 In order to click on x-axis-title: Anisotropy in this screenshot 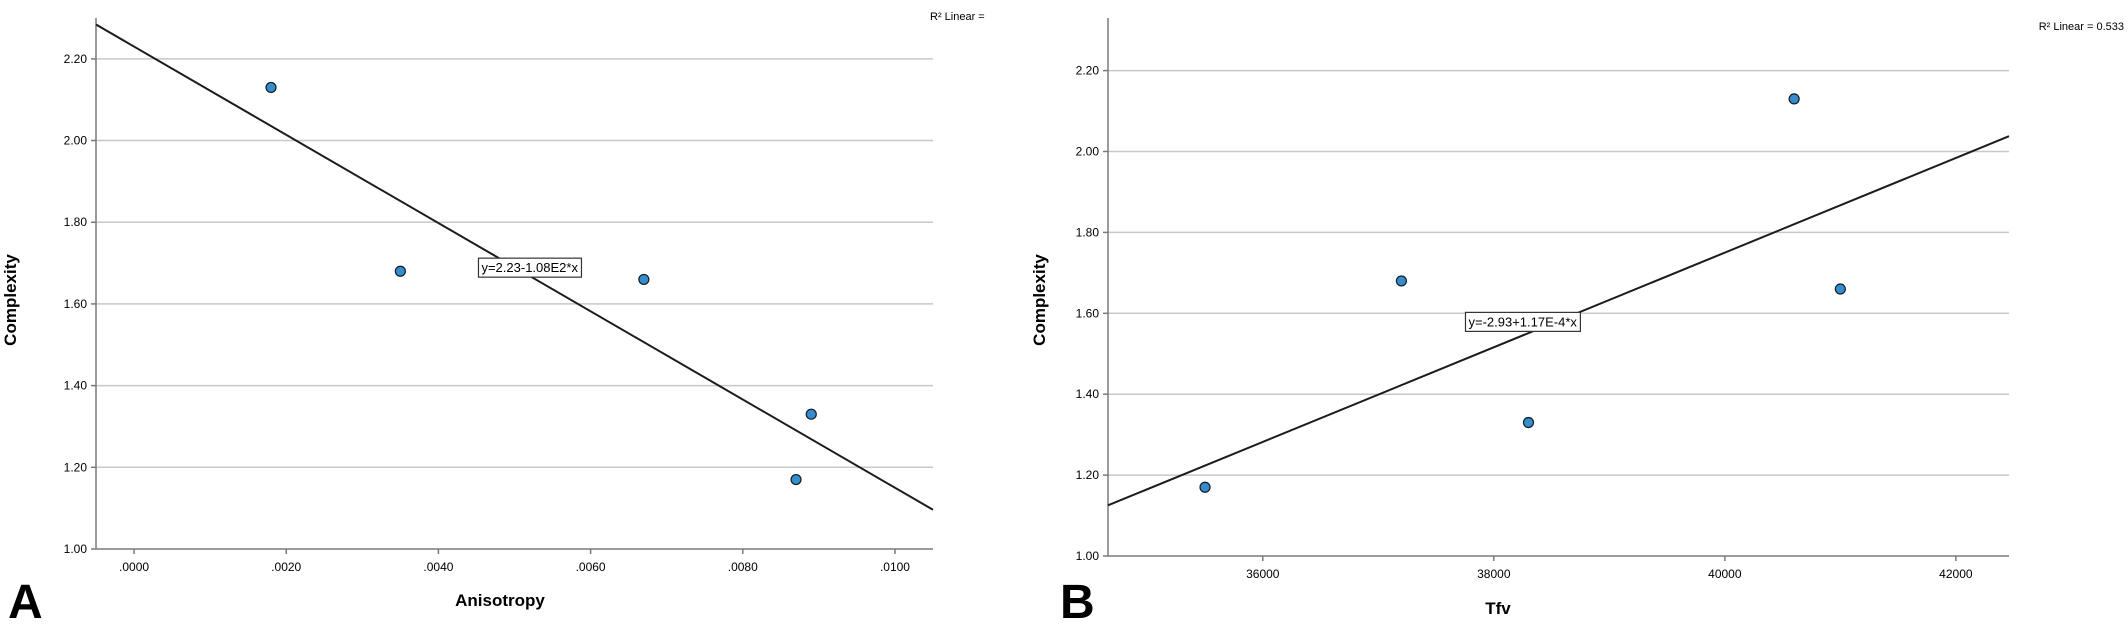, I will do `click(500, 600)`.